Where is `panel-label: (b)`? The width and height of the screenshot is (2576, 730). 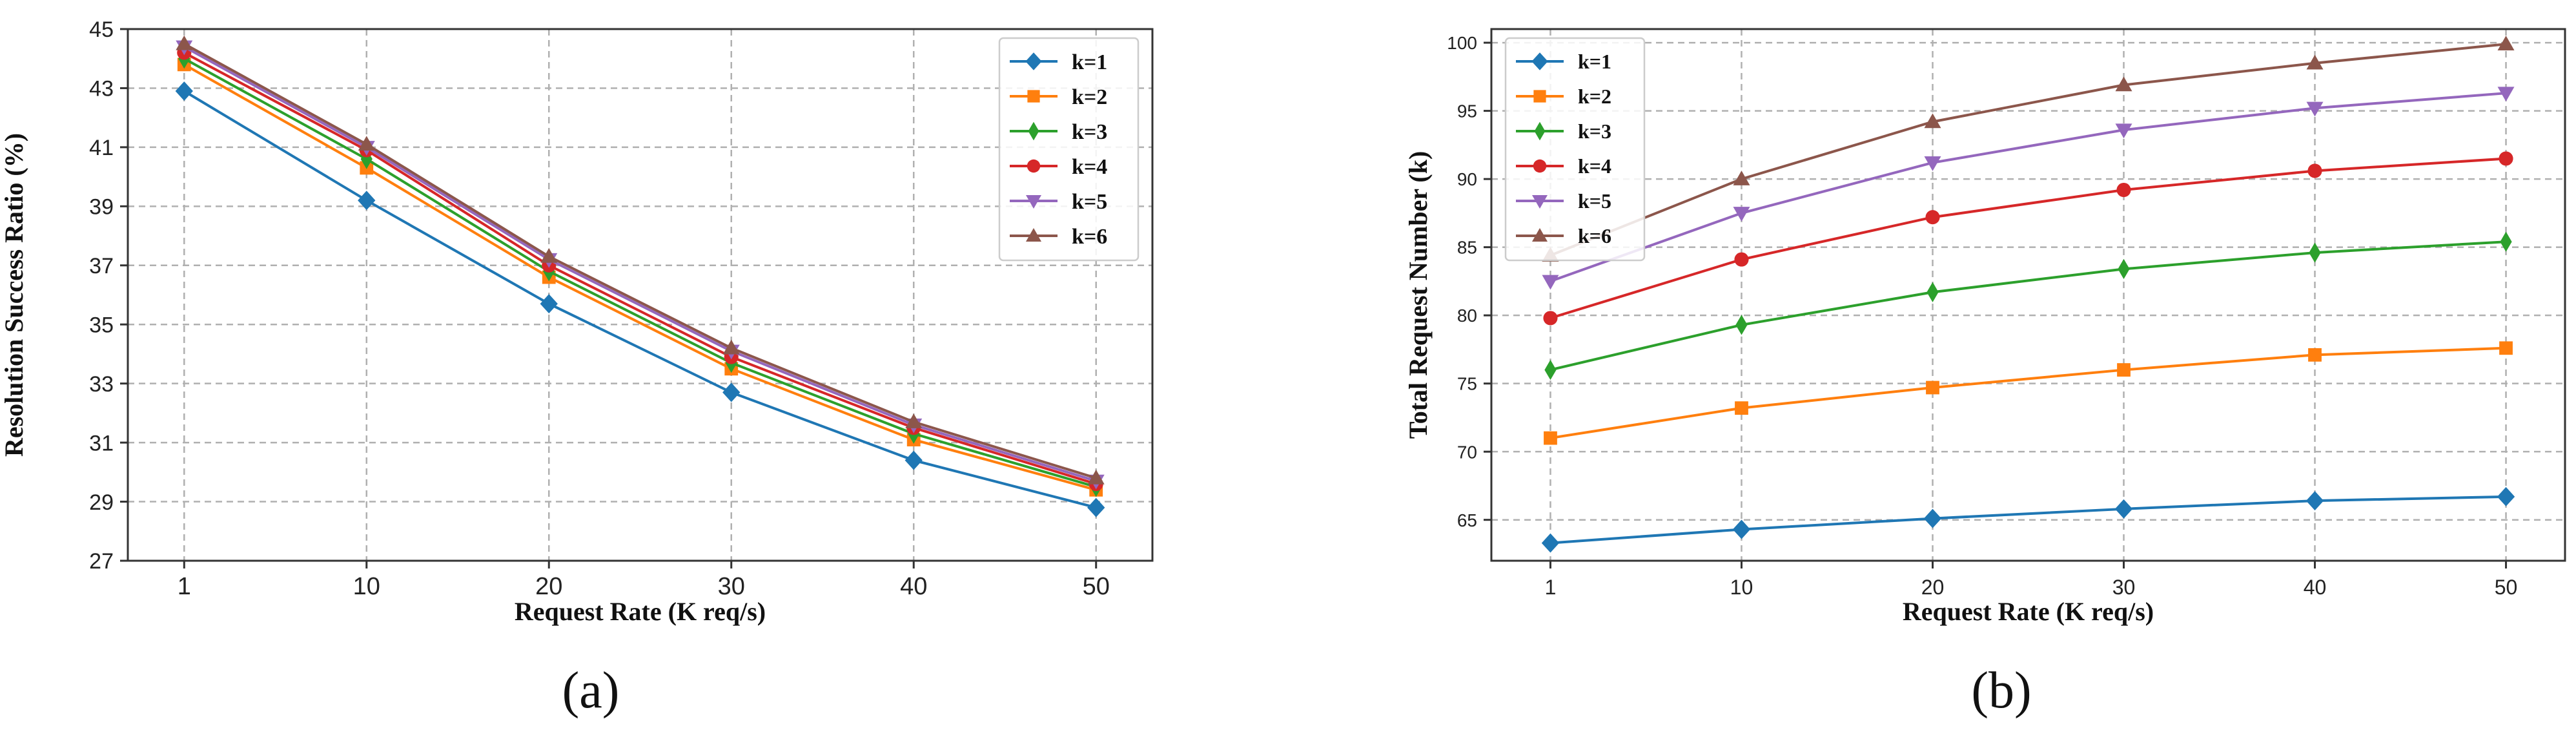
panel-label: (b) is located at coordinates (2001, 690).